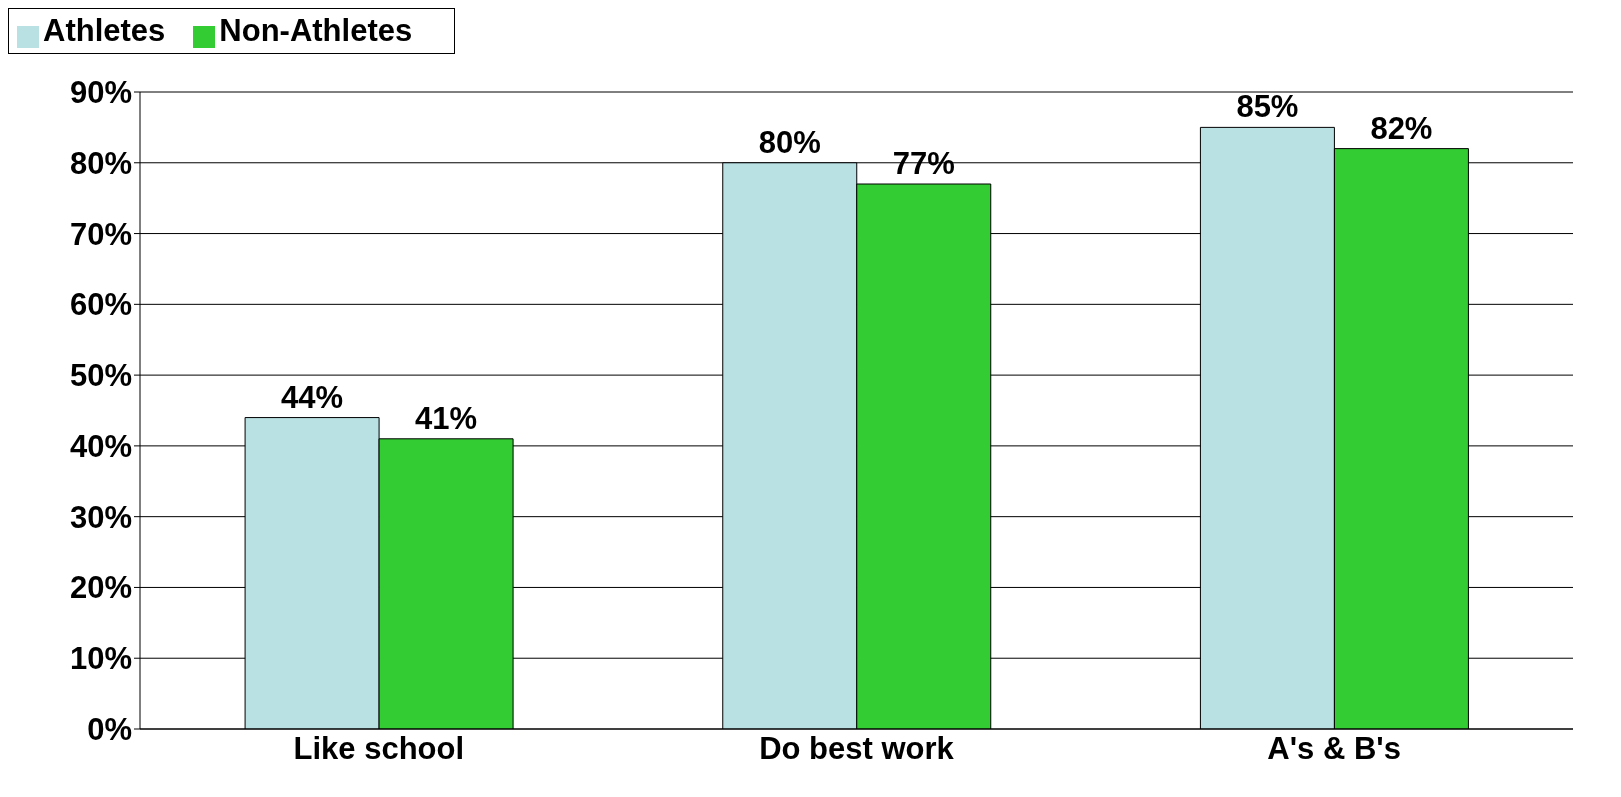 This screenshot has width=1621, height=797. I want to click on y-tick-label: 50%, so click(100, 376).